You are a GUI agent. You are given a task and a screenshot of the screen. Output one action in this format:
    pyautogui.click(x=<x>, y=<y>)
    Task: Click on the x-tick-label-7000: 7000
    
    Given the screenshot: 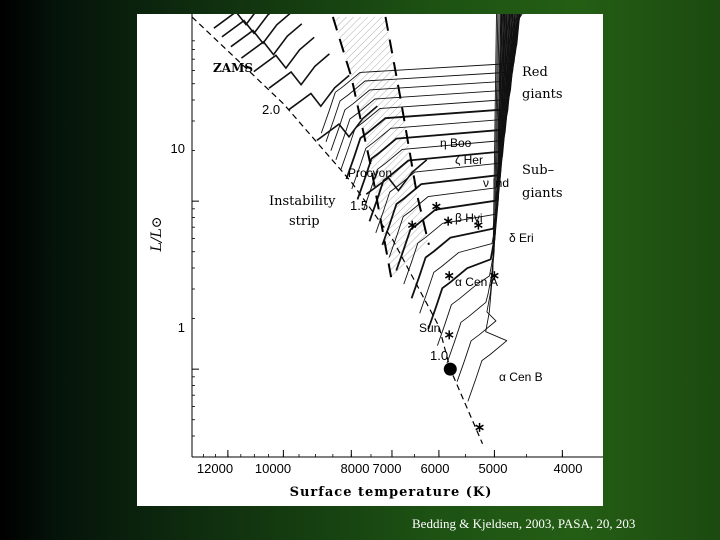 What is the action you would take?
    pyautogui.click(x=387, y=468)
    